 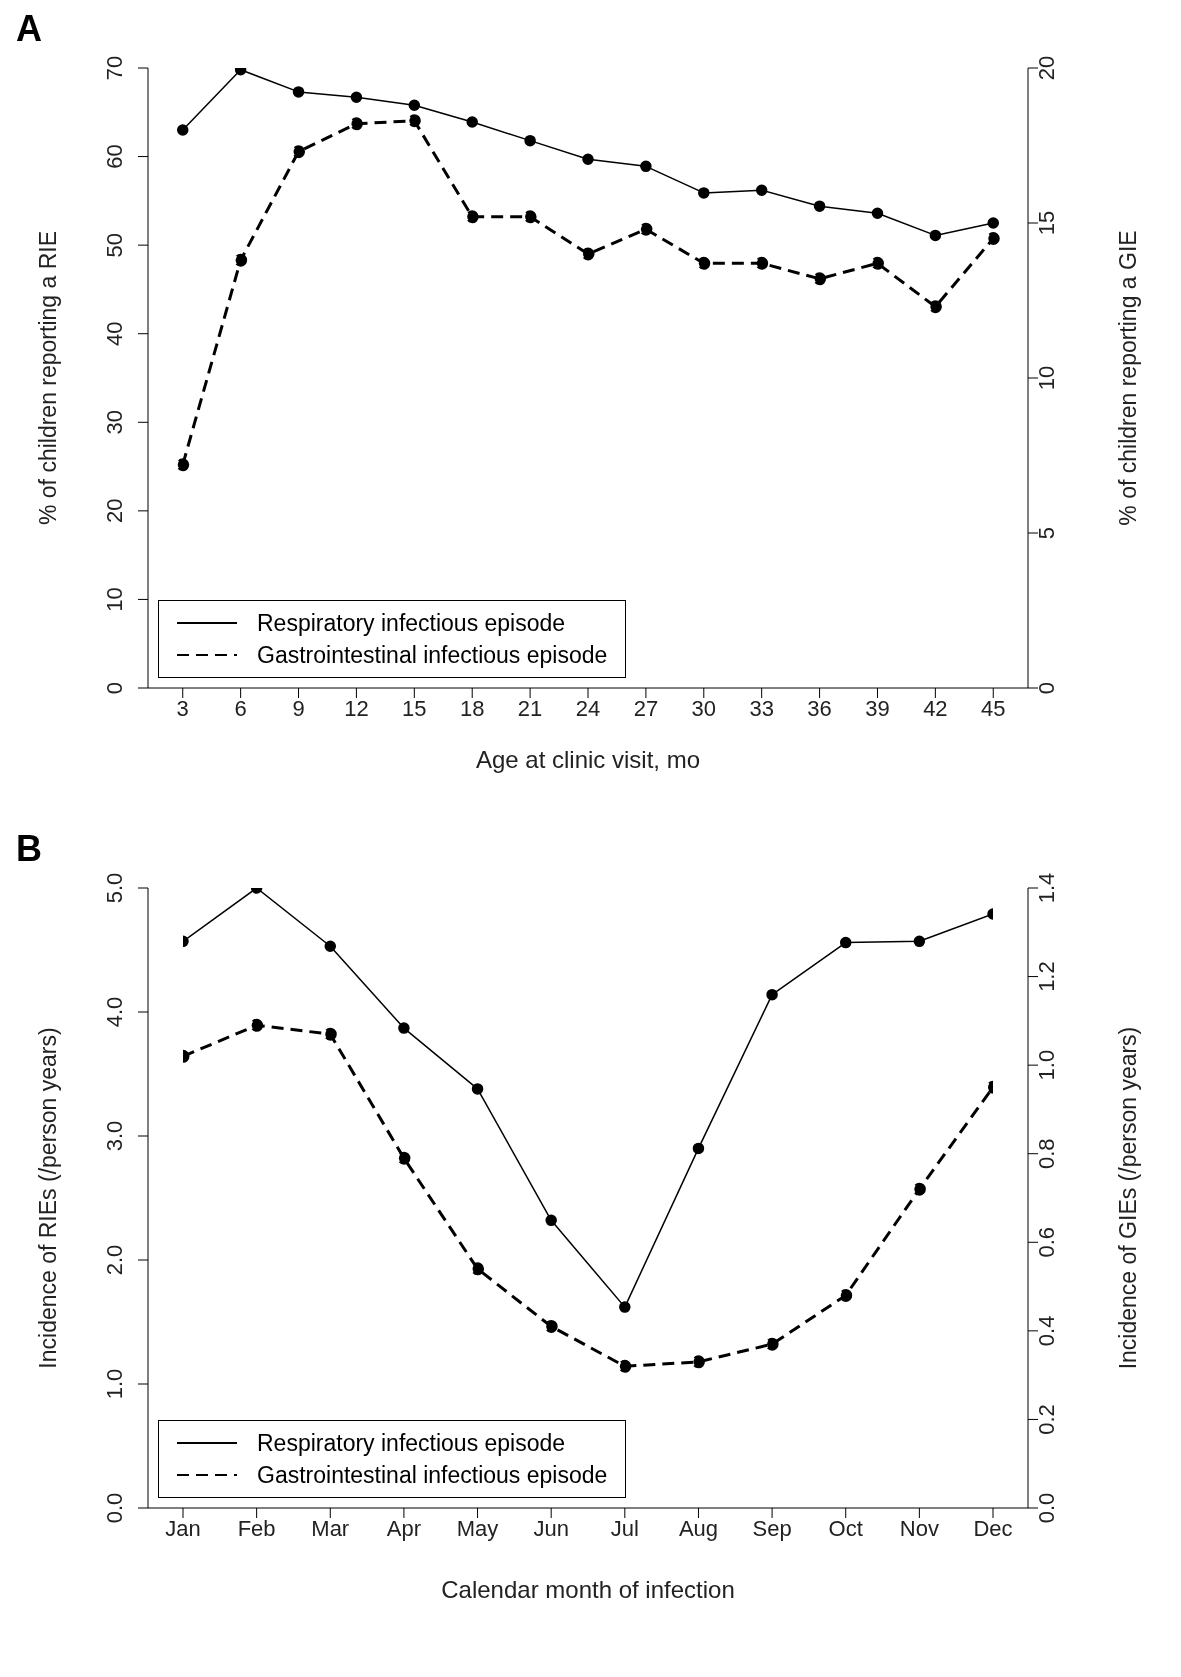 What do you see at coordinates (646, 708) in the screenshot?
I see `x-tick-label: 27` at bounding box center [646, 708].